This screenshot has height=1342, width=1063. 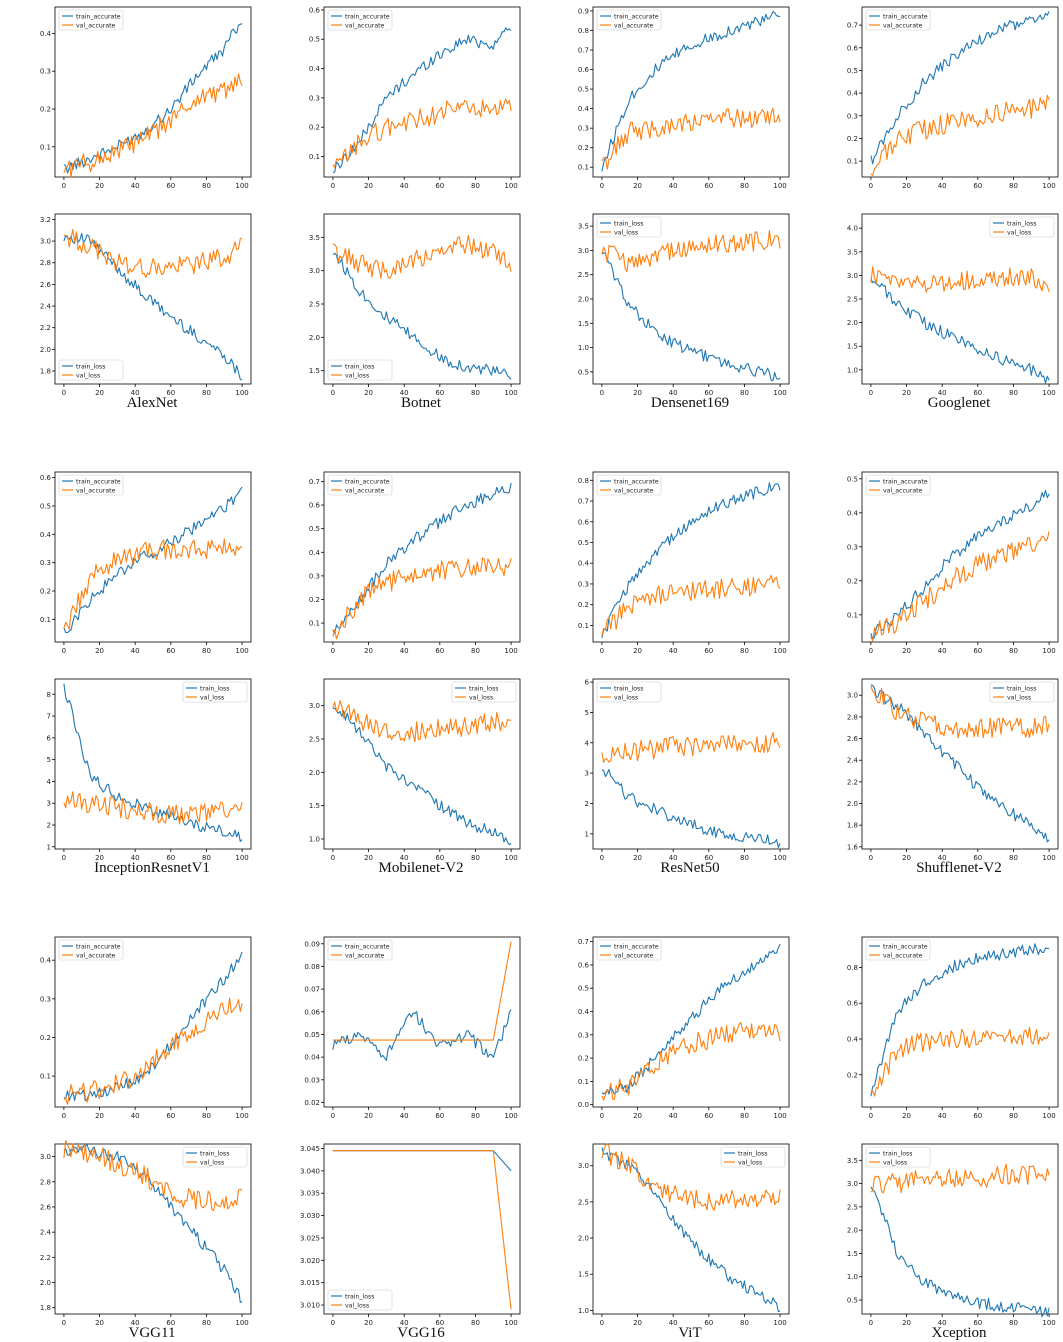 What do you see at coordinates (852, 229) in the screenshot?
I see `Googlenet-loss-ytick-label-6: 4.0` at bounding box center [852, 229].